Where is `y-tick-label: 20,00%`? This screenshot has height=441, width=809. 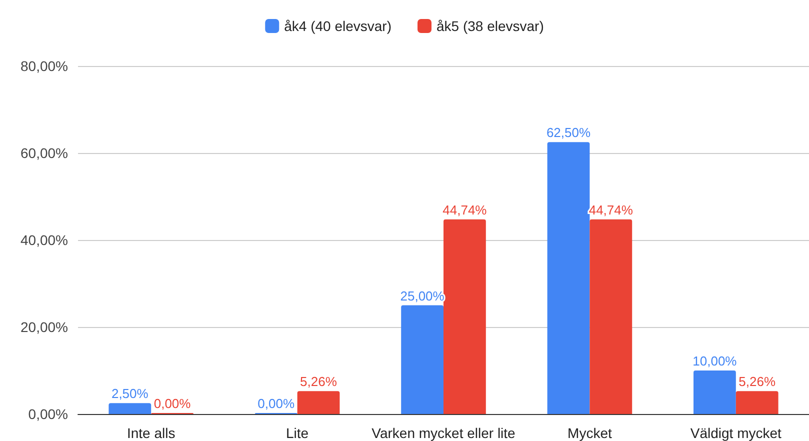
y-tick-label: 20,00% is located at coordinates (44, 327).